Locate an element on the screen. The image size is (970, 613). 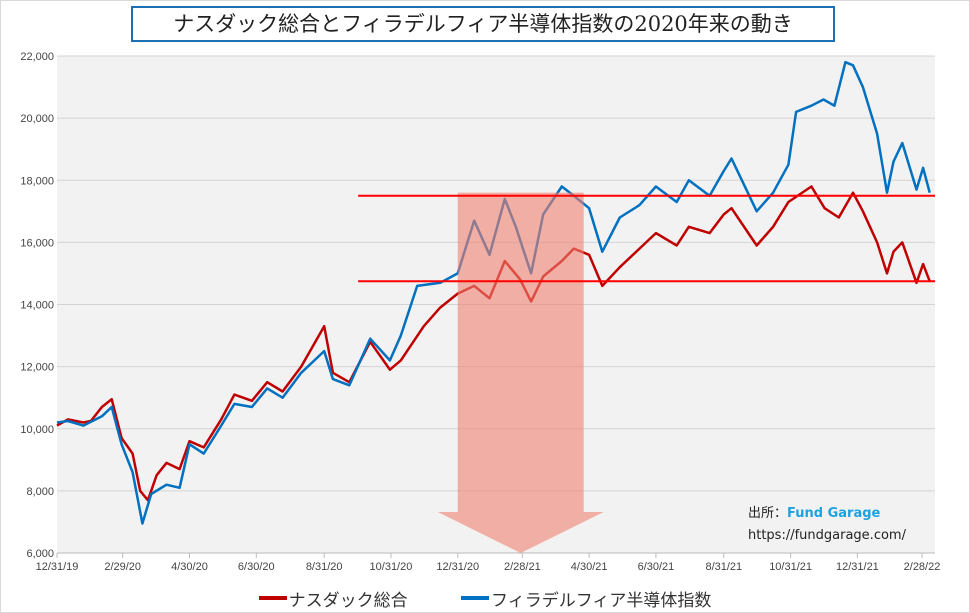
x-tick-label: 12/31/20 is located at coordinates (457, 567).